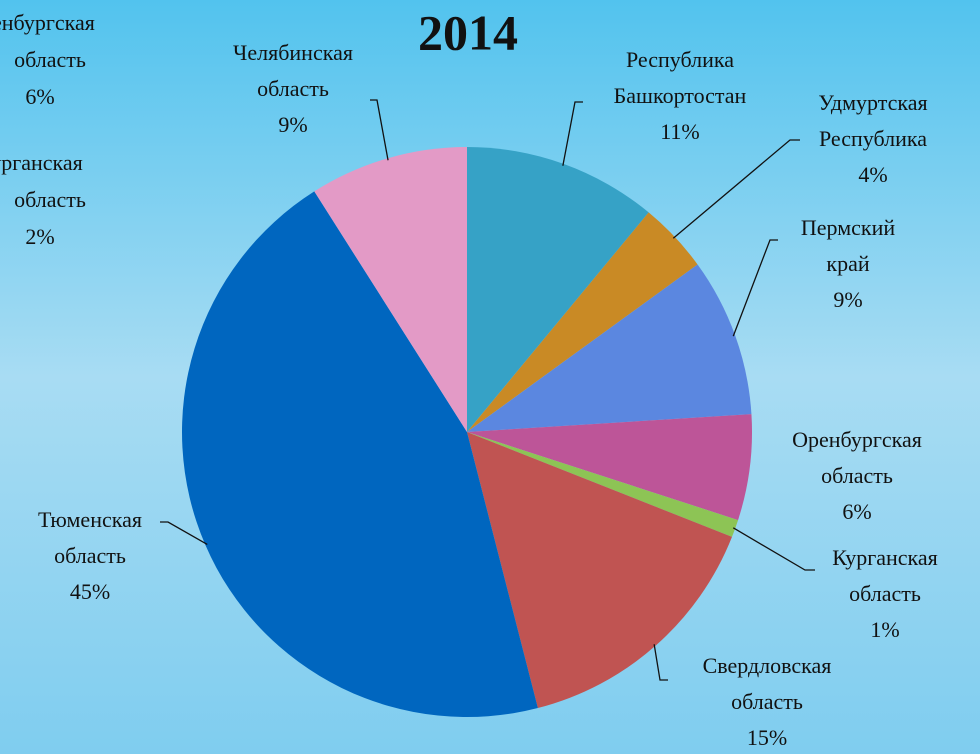 The height and width of the screenshot is (754, 980). I want to click on side-label: Курганская, so click(41, 162).